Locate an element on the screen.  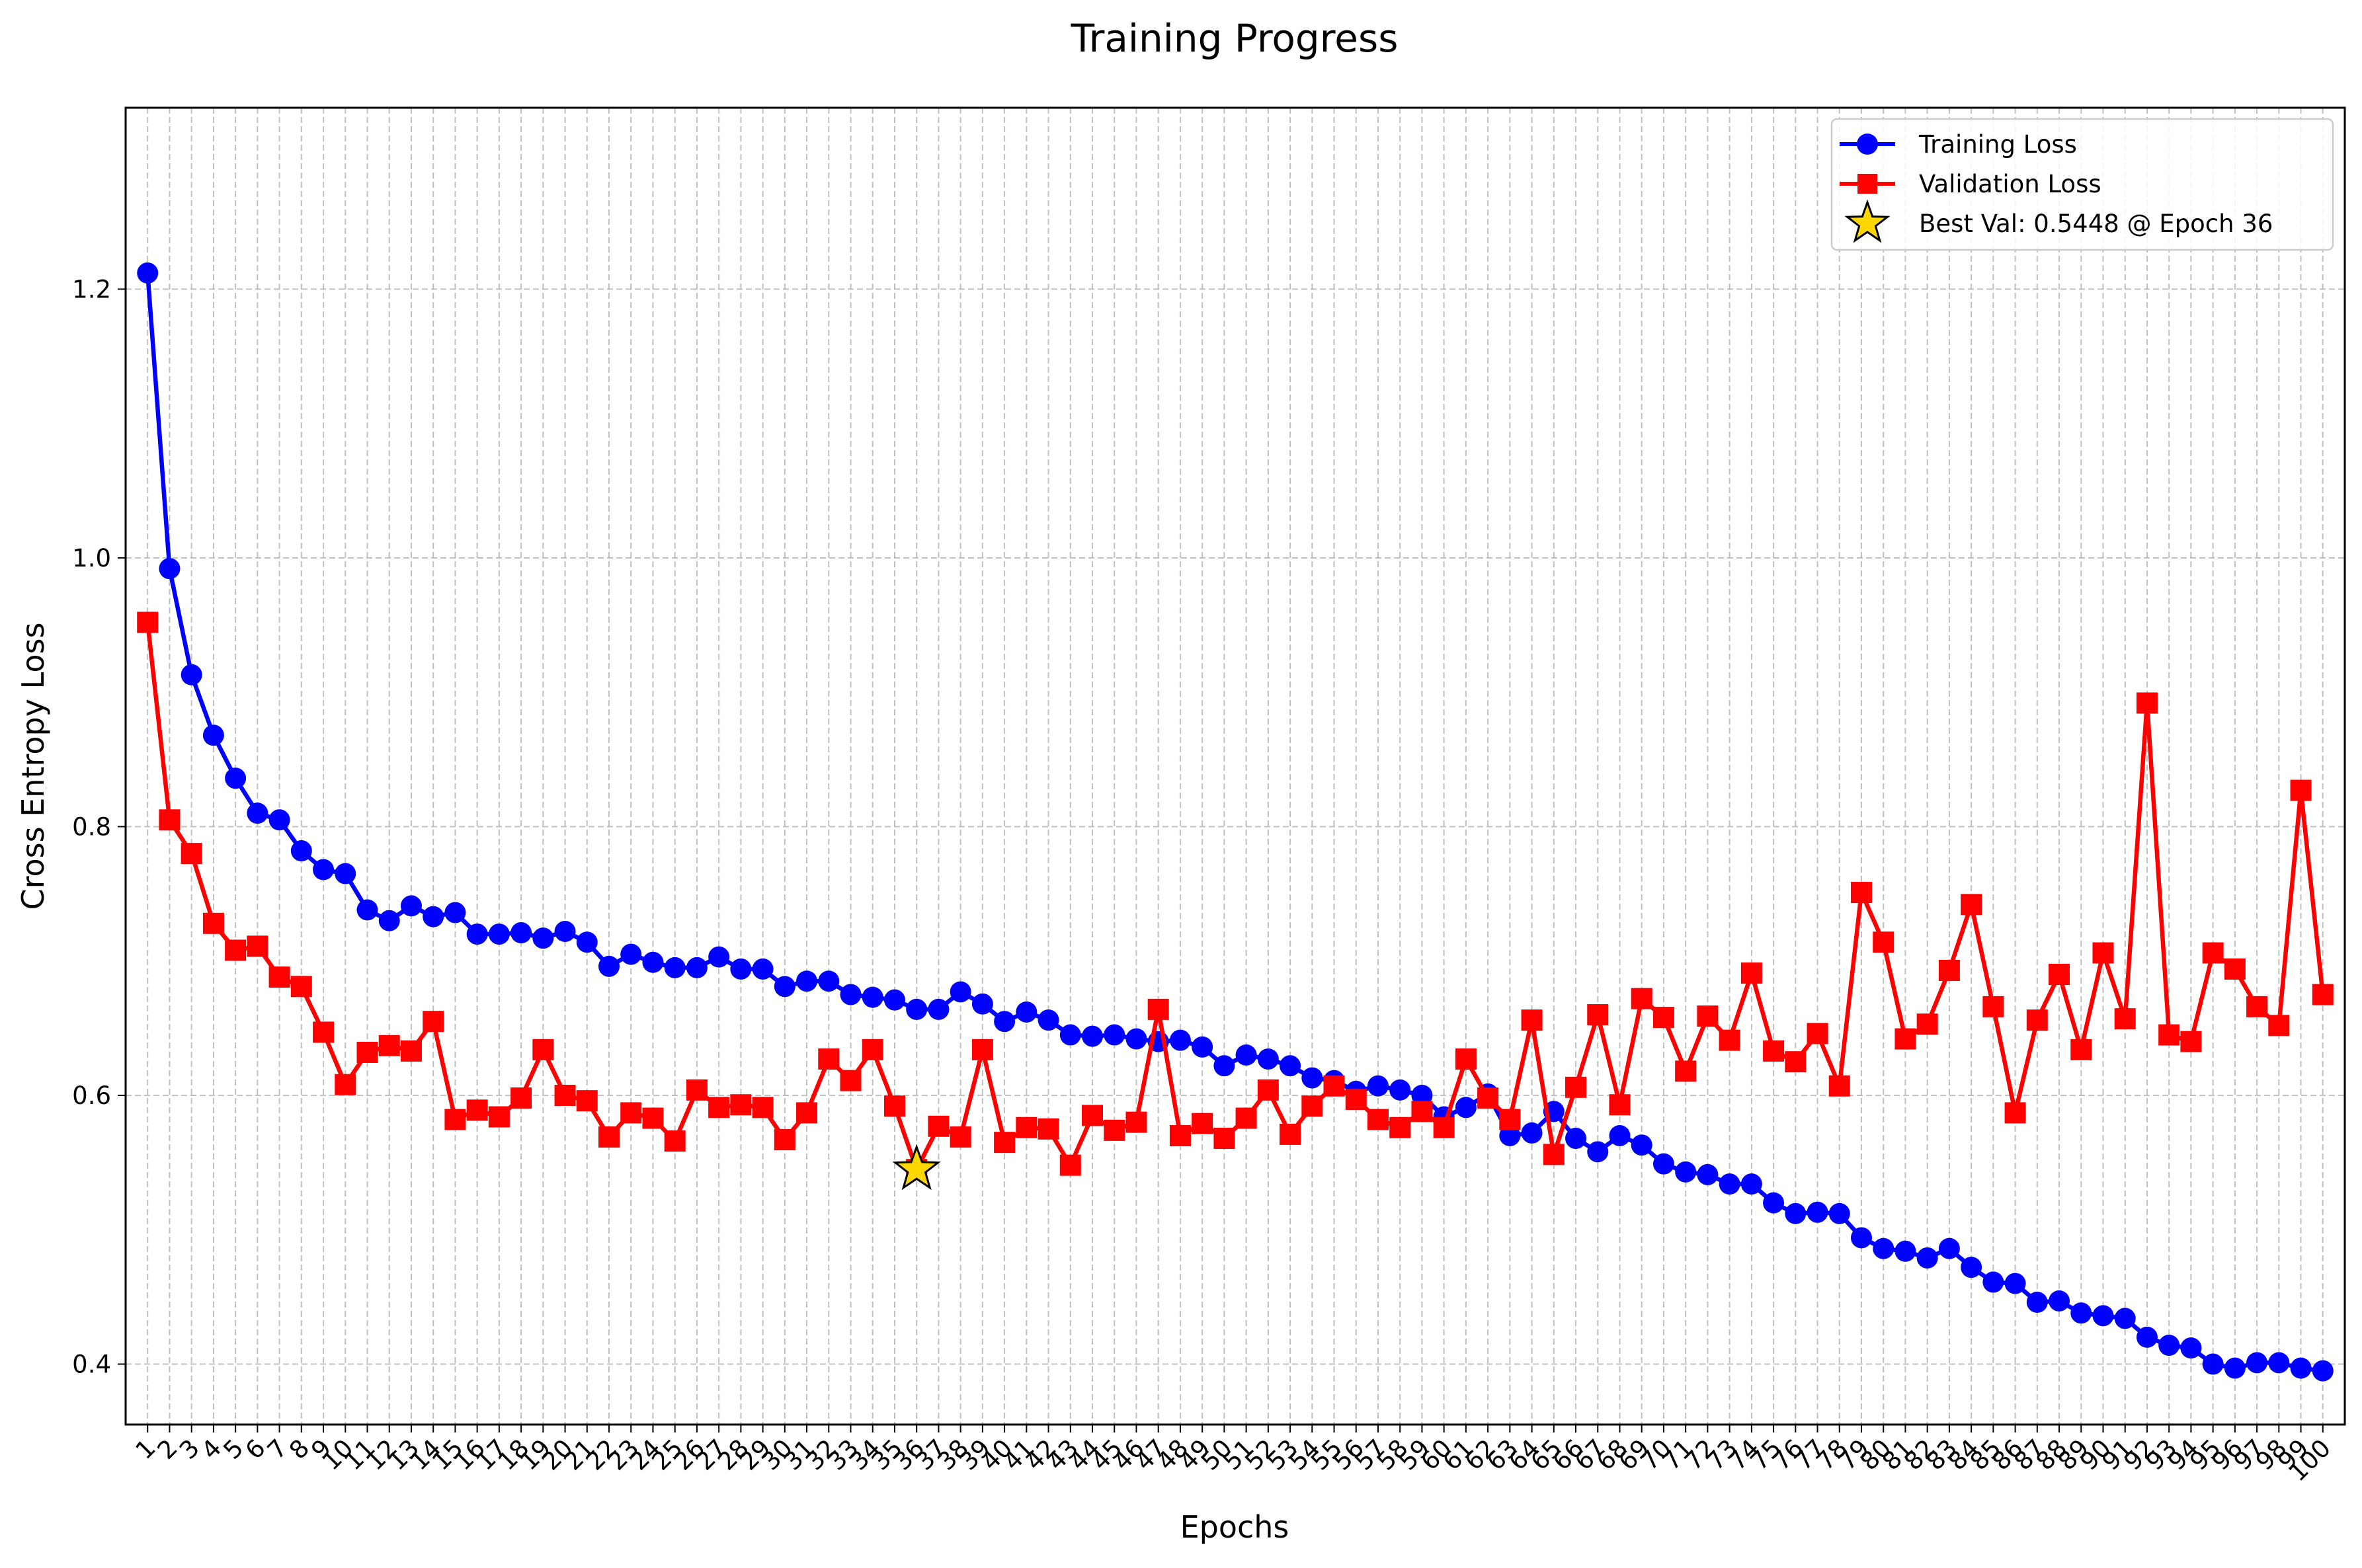
chart-title: Training Progress is located at coordinates (1235, 38).